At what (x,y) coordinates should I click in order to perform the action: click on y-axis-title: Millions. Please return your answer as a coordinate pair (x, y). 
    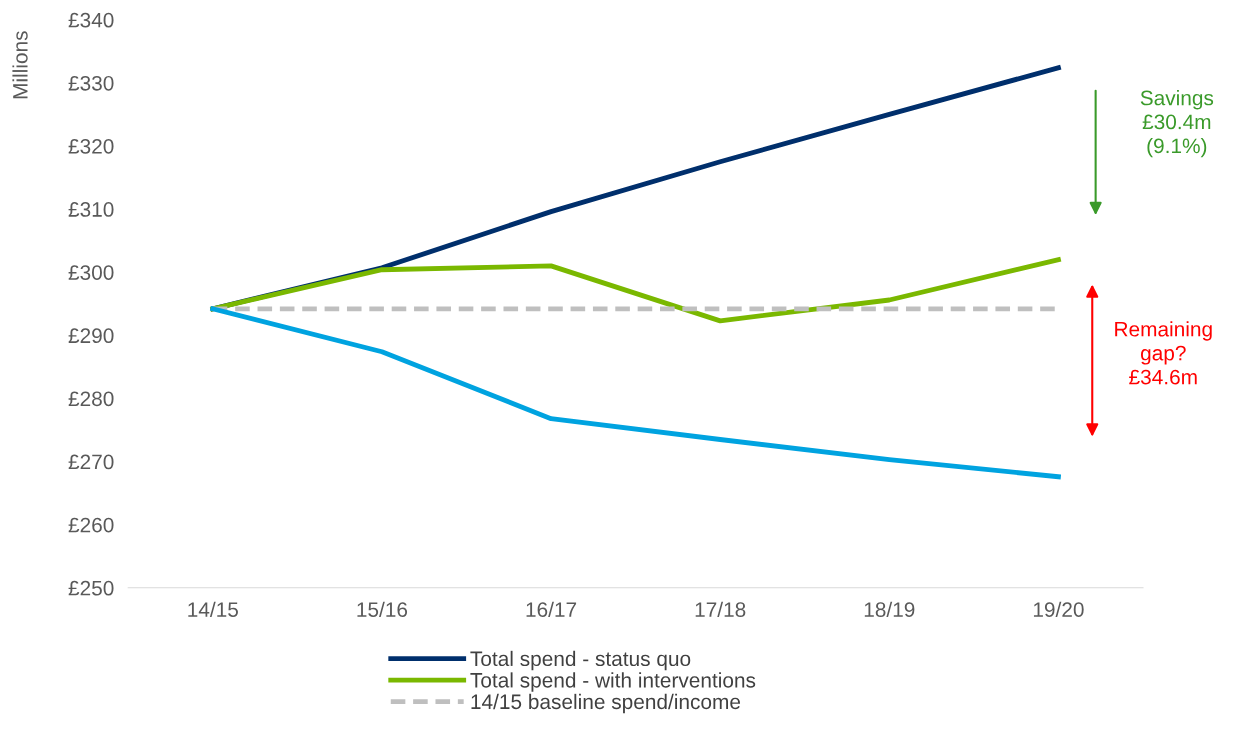
    Looking at the image, I should click on (20, 65).